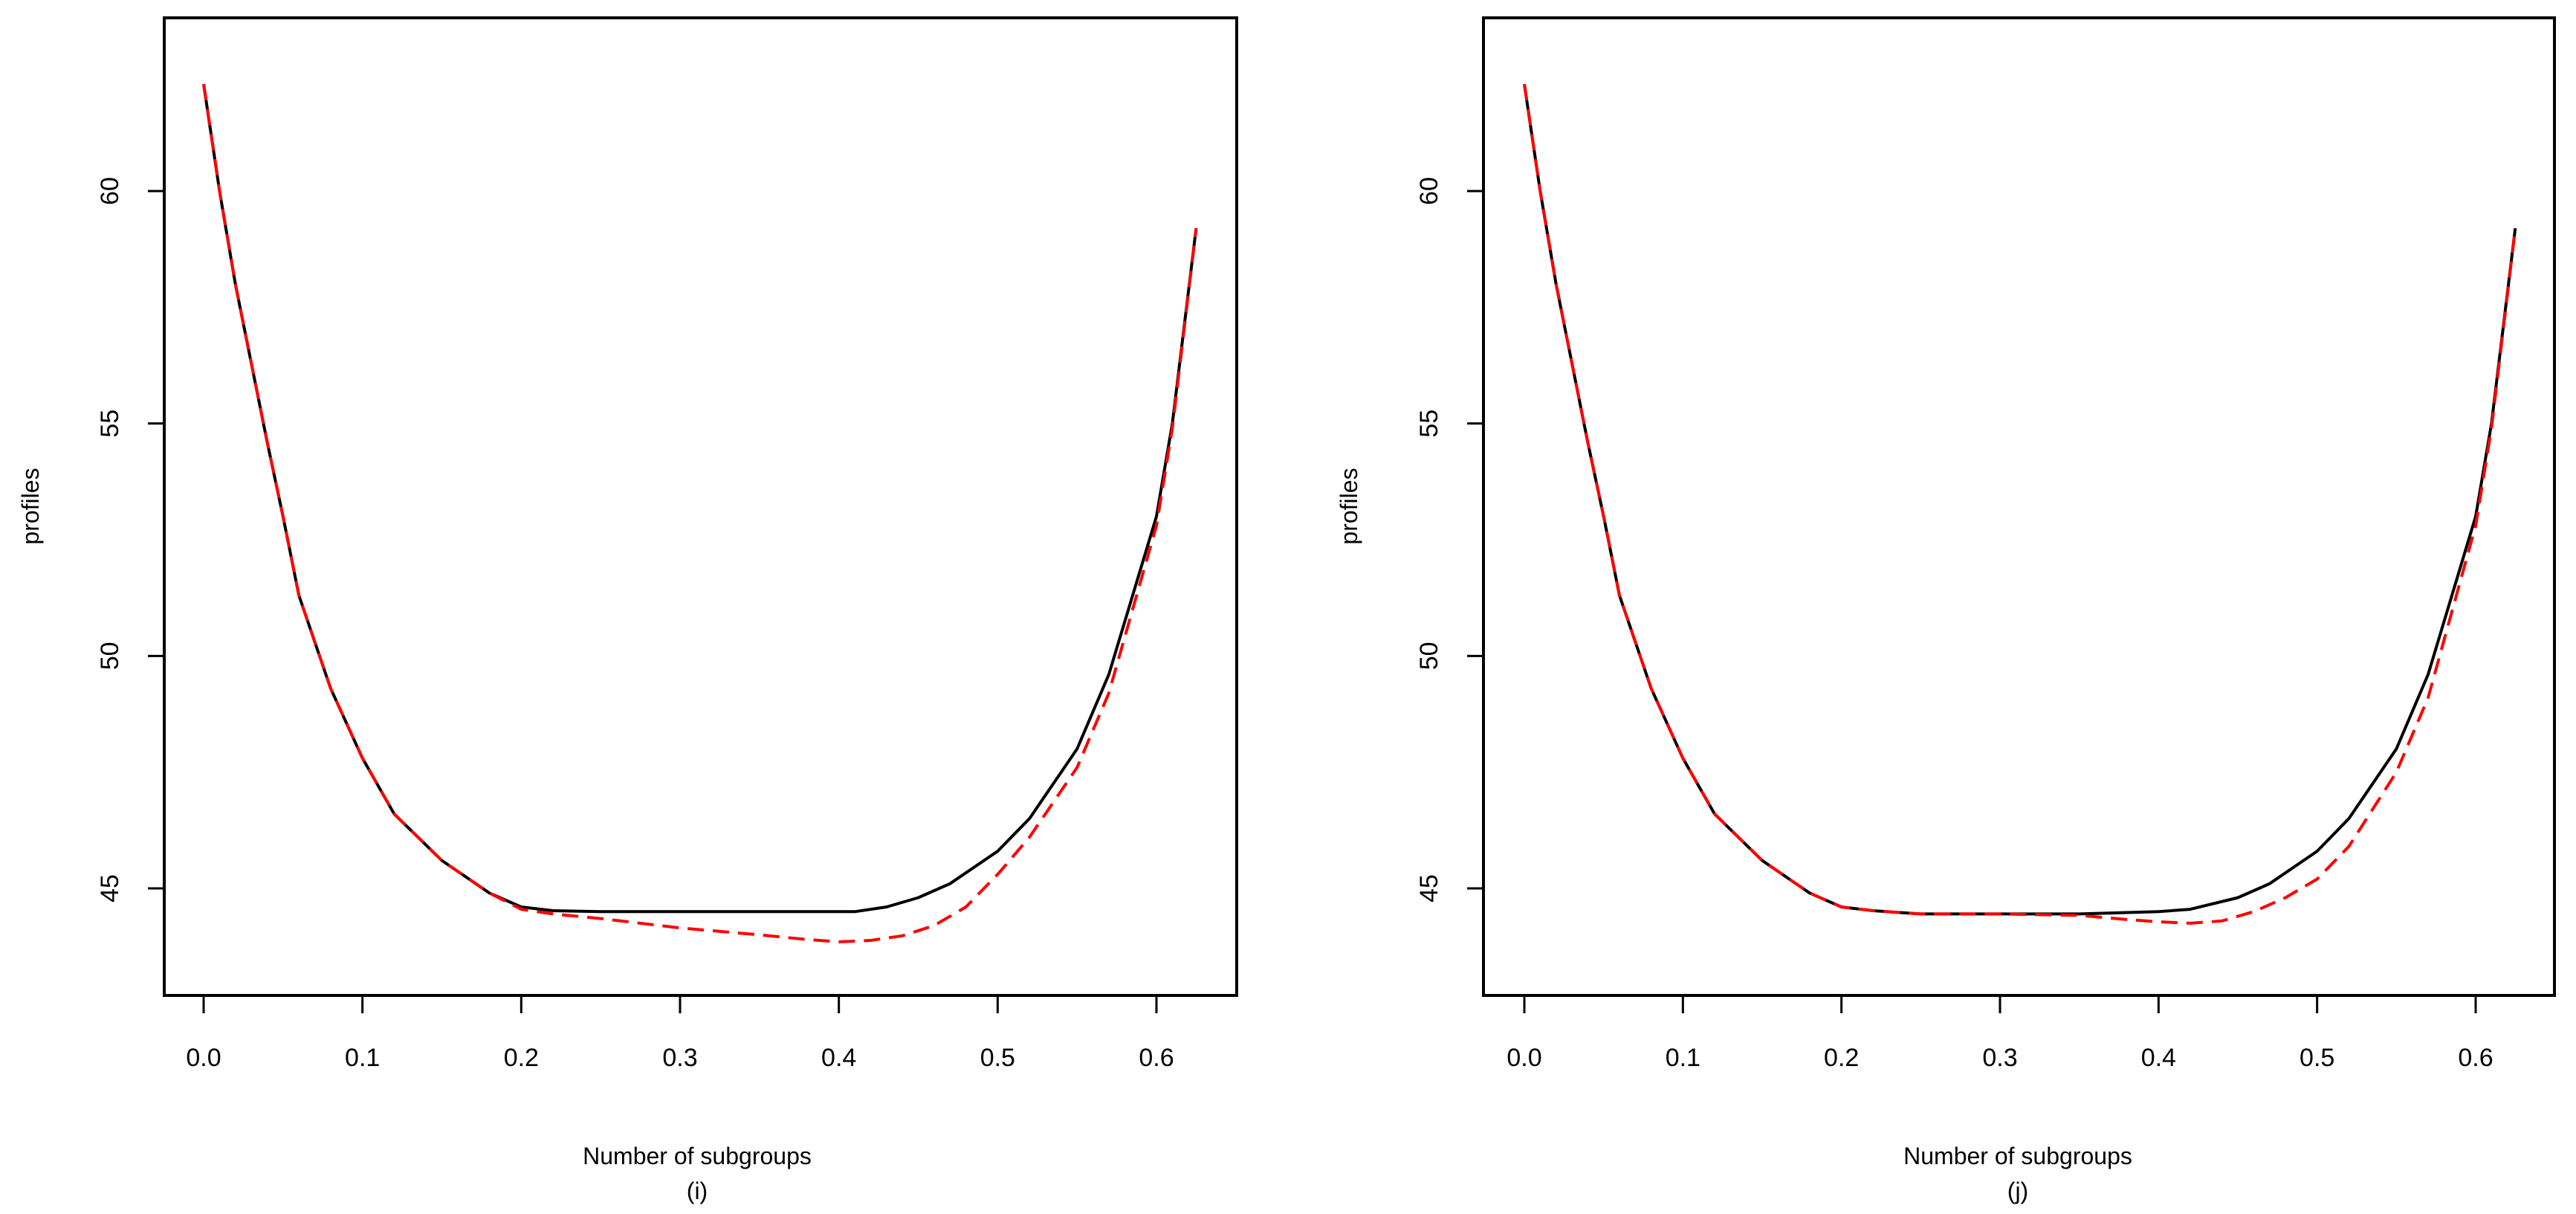 The height and width of the screenshot is (1214, 2576). What do you see at coordinates (2017, 1191) in the screenshot?
I see `panel-caption: (j)` at bounding box center [2017, 1191].